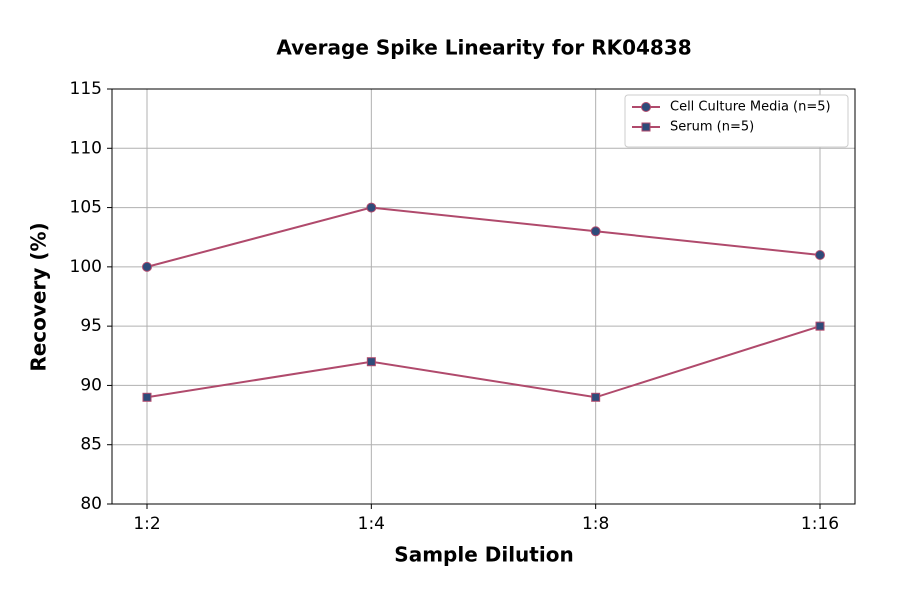 This screenshot has height=598, width=900. What do you see at coordinates (483, 555) in the screenshot?
I see `x-axis-label: Sample Dilution` at bounding box center [483, 555].